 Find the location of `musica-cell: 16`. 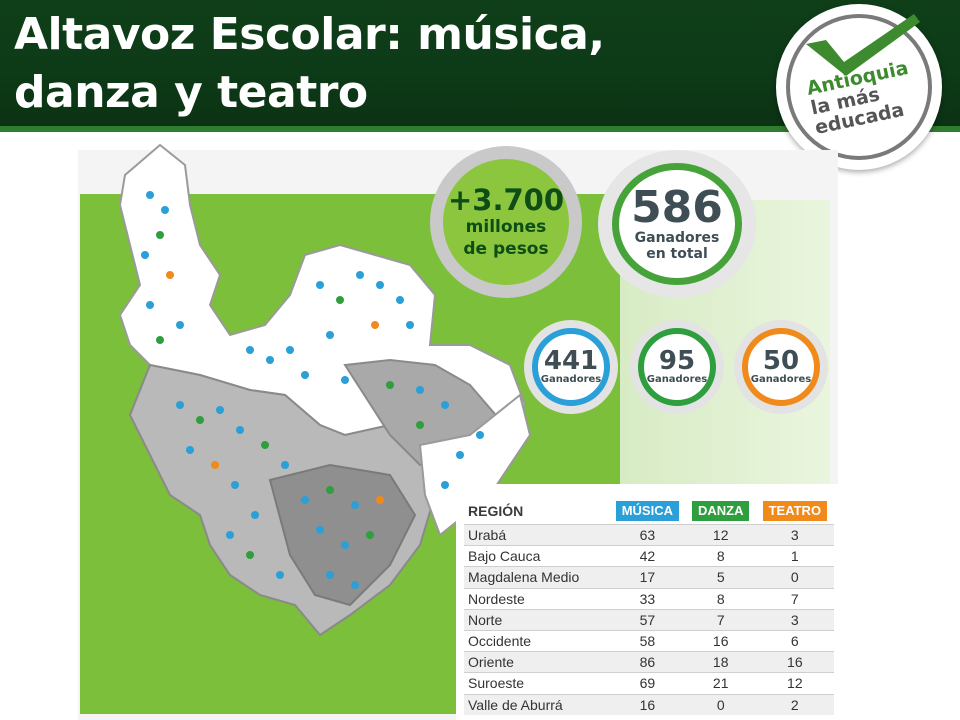

musica-cell: 16 is located at coordinates (647, 704).